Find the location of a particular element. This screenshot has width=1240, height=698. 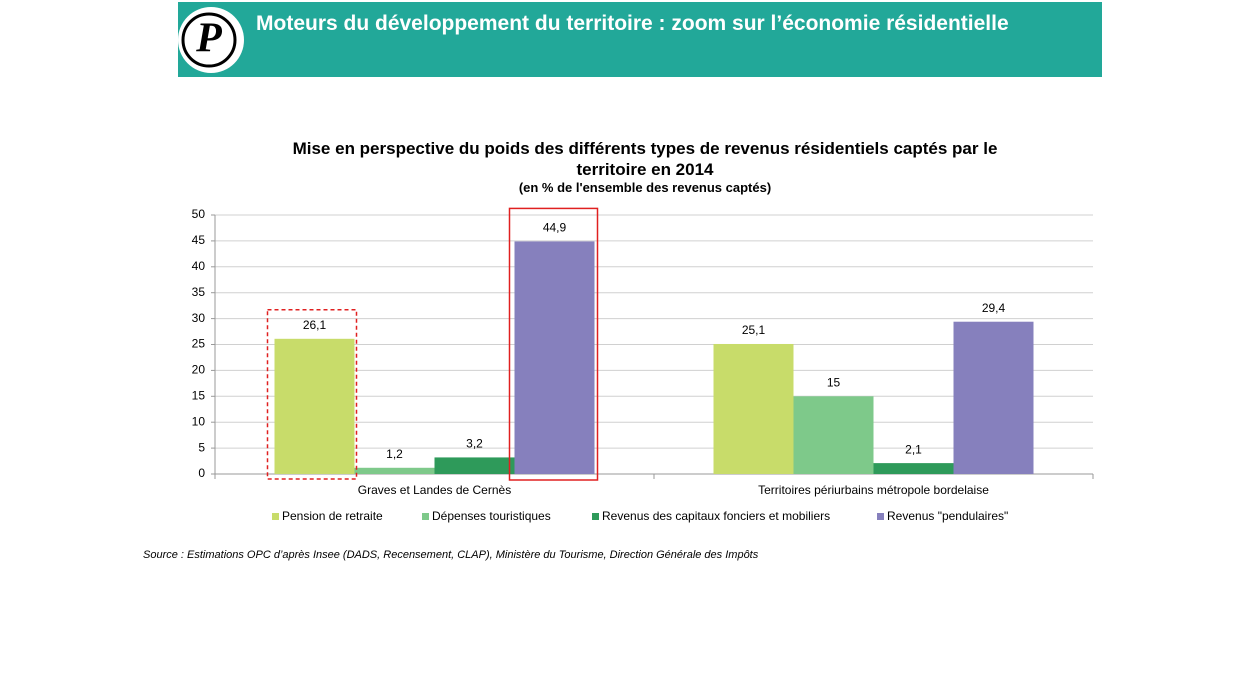

y-tick-label: 20 is located at coordinates (199, 370).